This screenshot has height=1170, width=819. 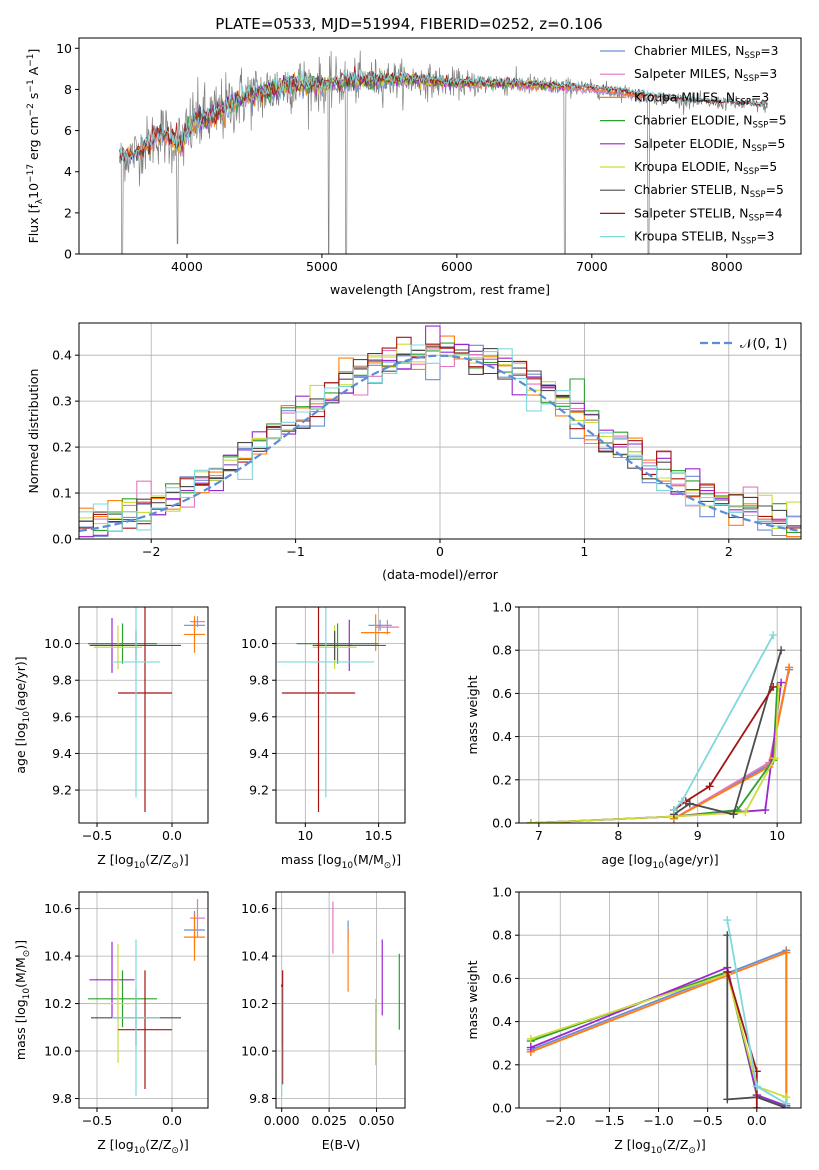 What do you see at coordinates (502, 892) in the screenshot?
I see `y-tick-label: 1.0` at bounding box center [502, 892].